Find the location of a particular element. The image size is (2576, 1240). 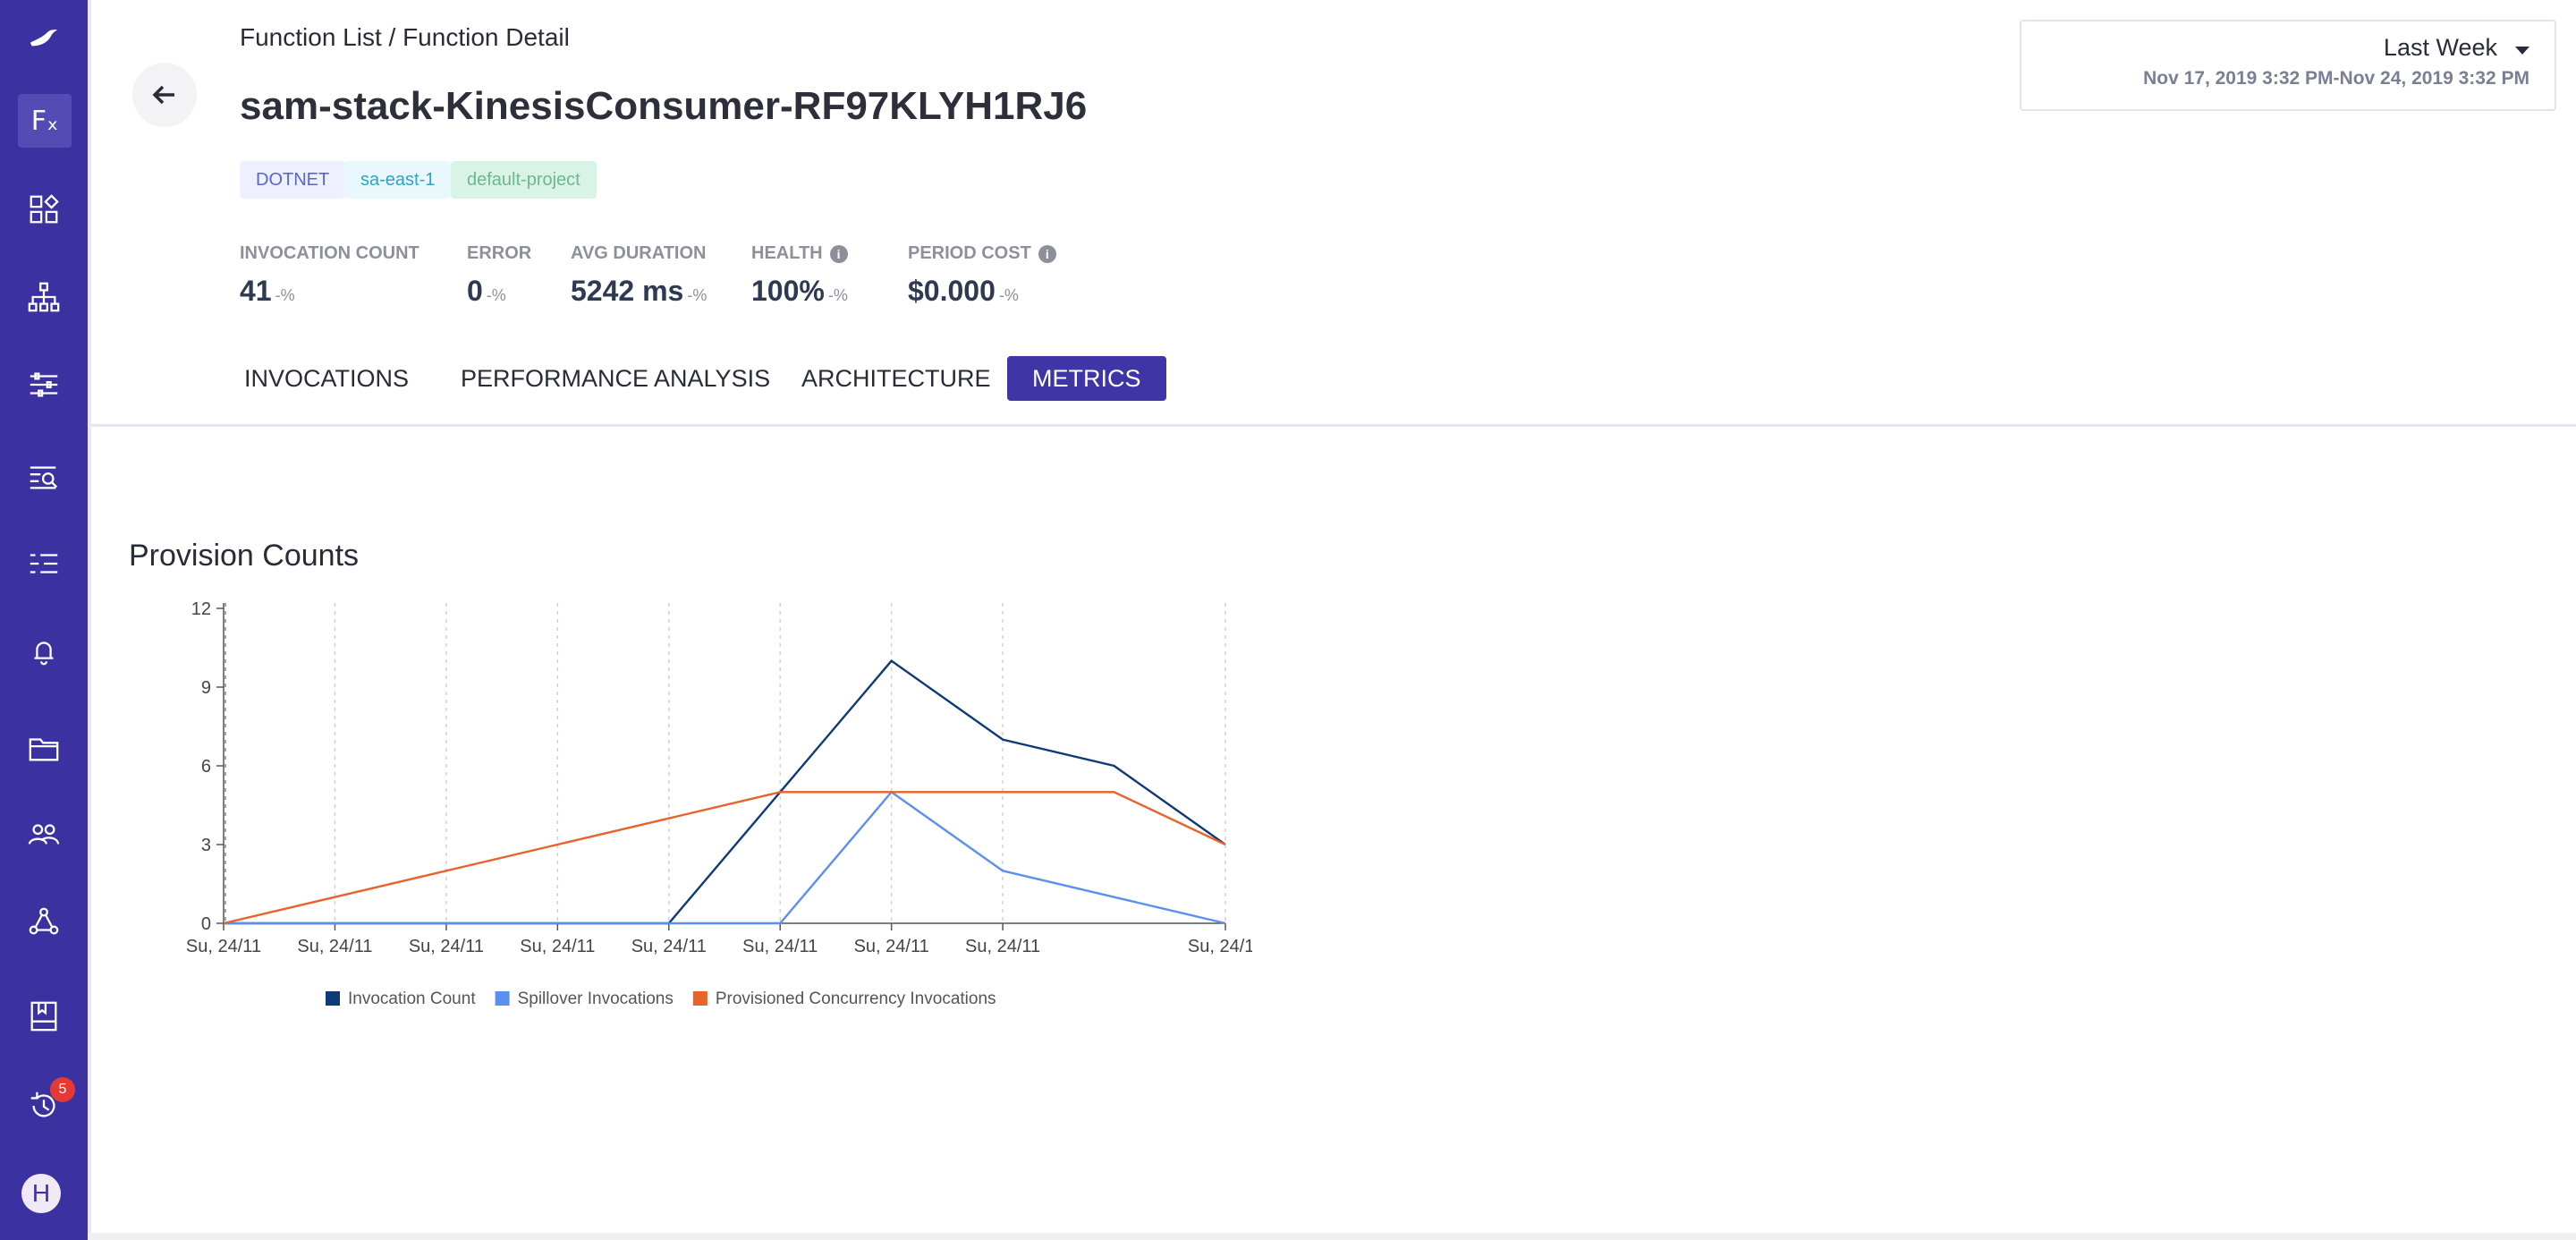

series-line-provisioned-concurrency-invocations is located at coordinates (724, 858).